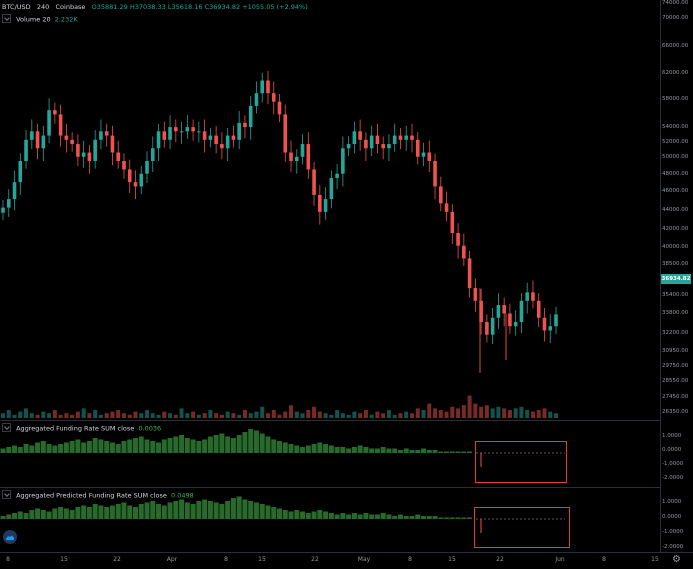 Image resolution: width=693 pixels, height=569 pixels. What do you see at coordinates (16, 7) in the screenshot?
I see `symbol-pair: BTC/USD` at bounding box center [16, 7].